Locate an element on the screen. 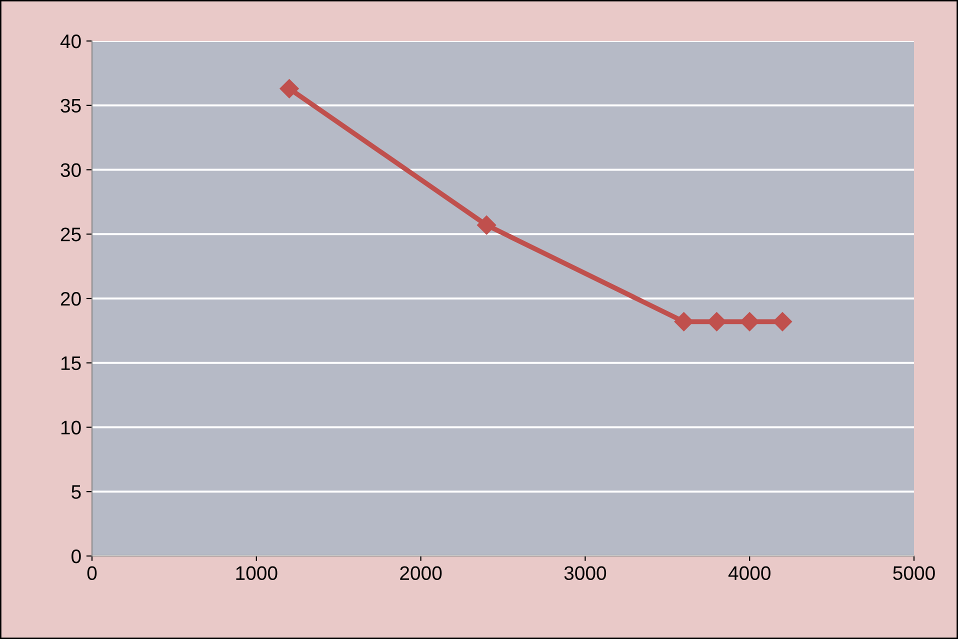 The height and width of the screenshot is (639, 958). x-tick-label: 5000 is located at coordinates (914, 573).